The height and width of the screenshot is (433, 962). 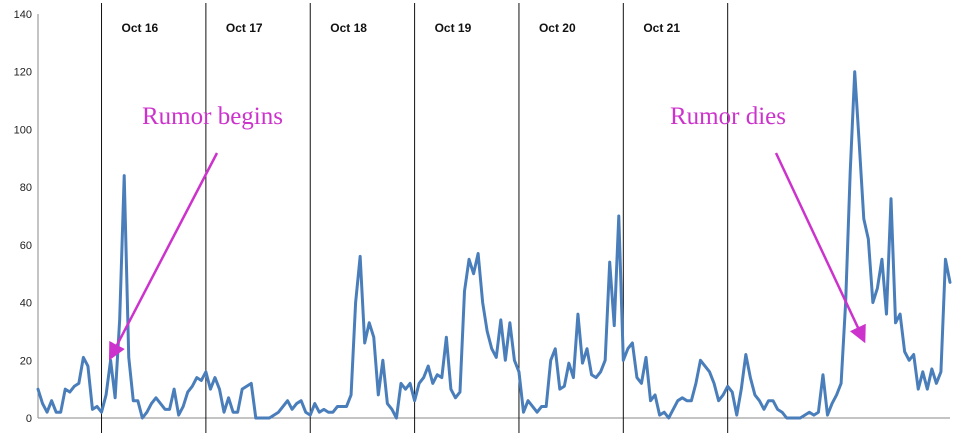 What do you see at coordinates (23, 130) in the screenshot?
I see `y-tick-label: 100` at bounding box center [23, 130].